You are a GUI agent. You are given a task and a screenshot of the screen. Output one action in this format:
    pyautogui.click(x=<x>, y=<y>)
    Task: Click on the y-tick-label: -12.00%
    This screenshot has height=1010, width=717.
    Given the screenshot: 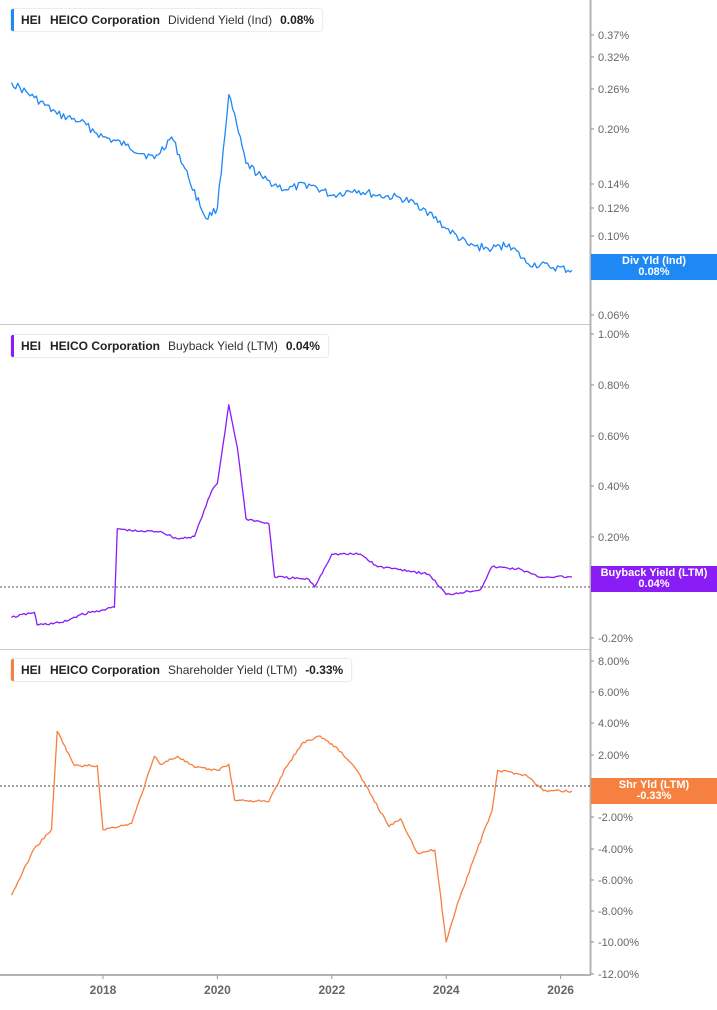 What is the action you would take?
    pyautogui.click(x=618, y=975)
    